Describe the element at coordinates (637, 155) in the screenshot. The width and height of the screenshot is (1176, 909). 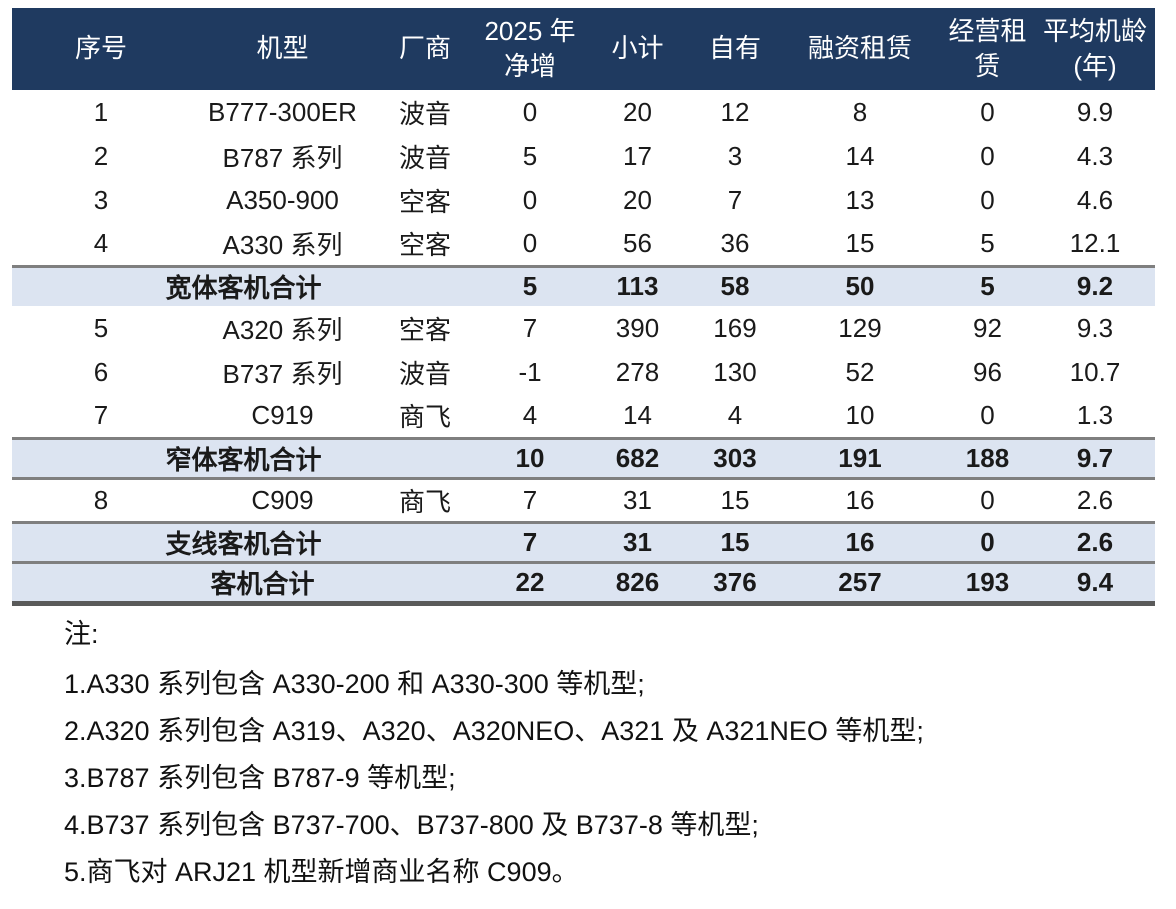
I see `cell: 17` at that location.